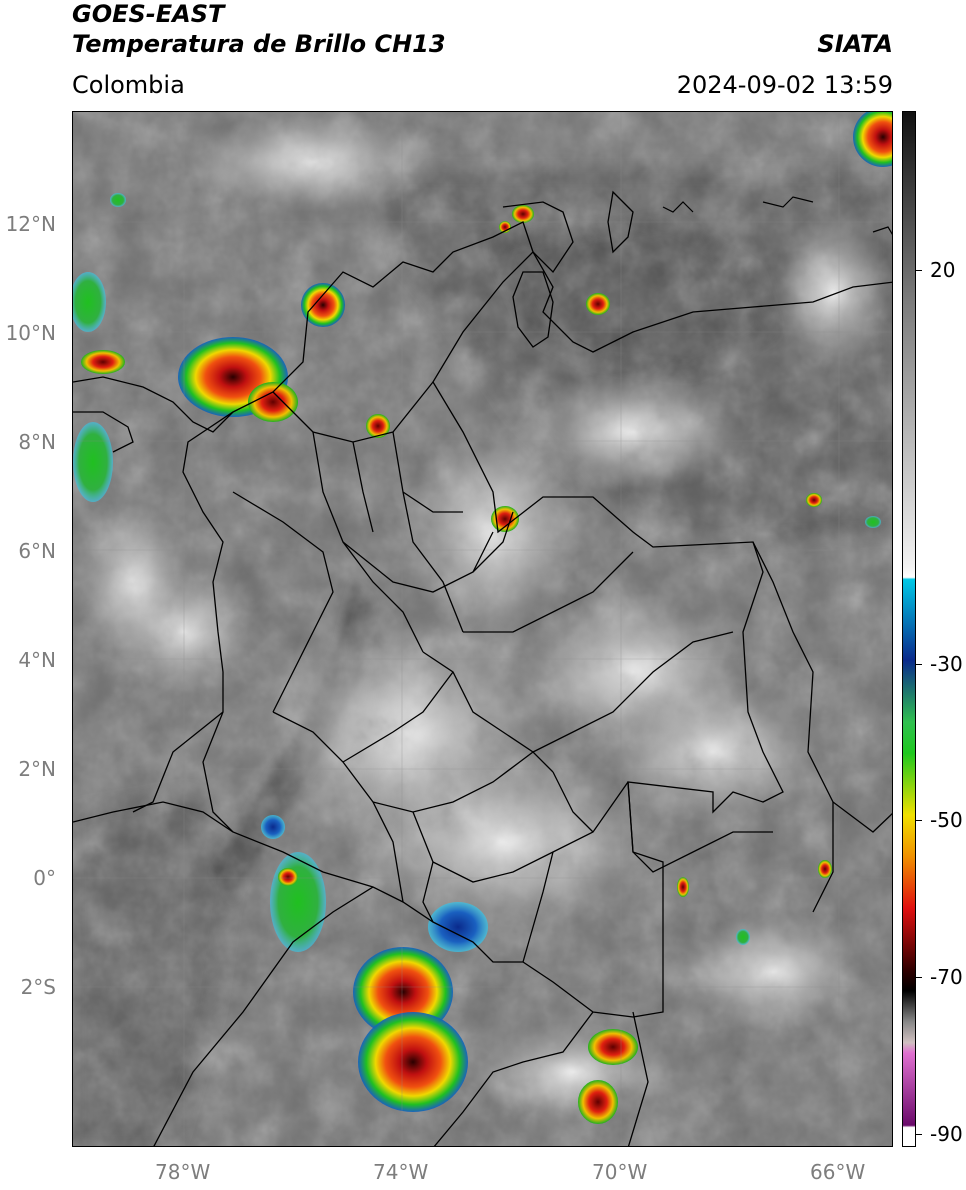 The height and width of the screenshot is (1190, 966). I want to click on lat-label-6n: 6°N, so click(37, 551).